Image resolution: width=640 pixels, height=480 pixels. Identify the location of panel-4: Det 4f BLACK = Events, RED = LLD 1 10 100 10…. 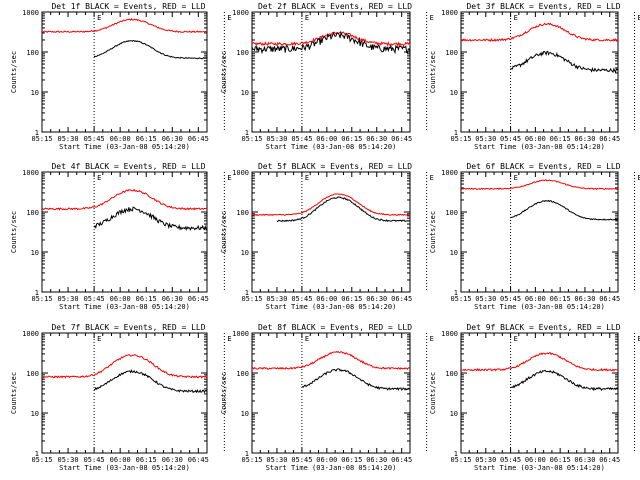
(121, 236).